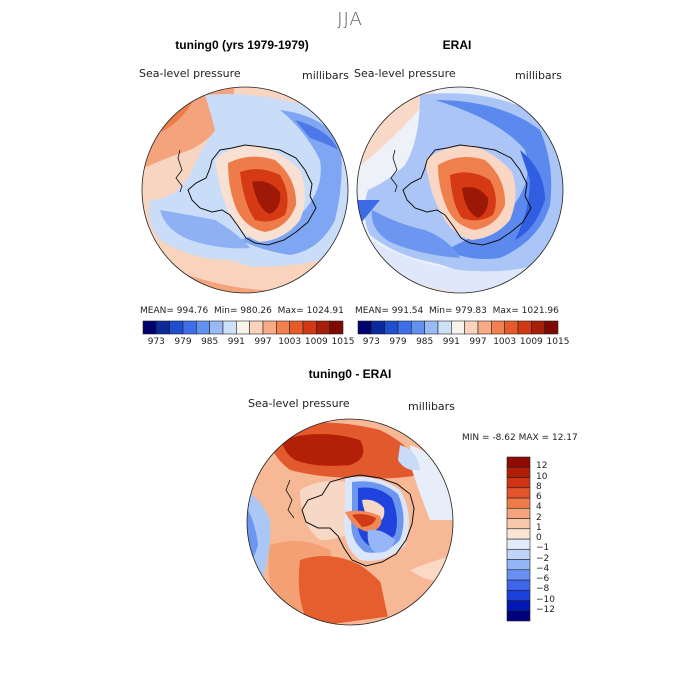 This screenshot has height=700, width=700. Describe the element at coordinates (431, 406) in the screenshot. I see `units-label-difference: millibars` at that location.